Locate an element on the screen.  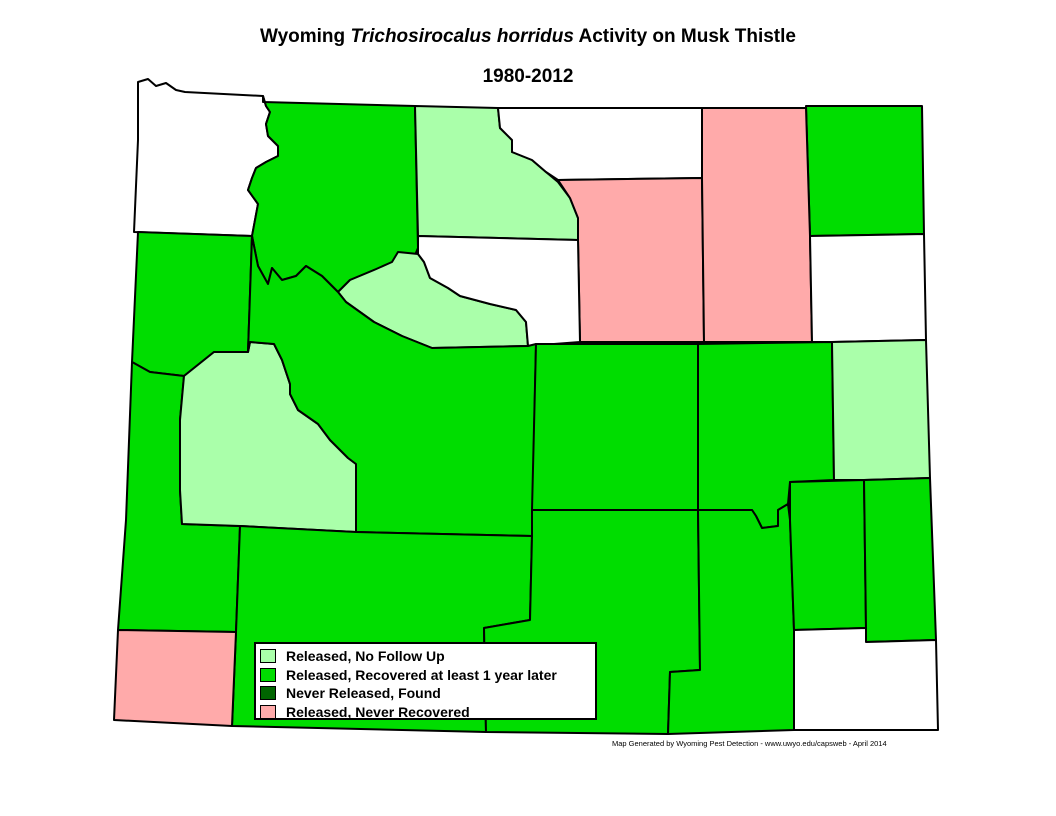
legend-item: Never Released, Found is located at coordinates (427, 693).